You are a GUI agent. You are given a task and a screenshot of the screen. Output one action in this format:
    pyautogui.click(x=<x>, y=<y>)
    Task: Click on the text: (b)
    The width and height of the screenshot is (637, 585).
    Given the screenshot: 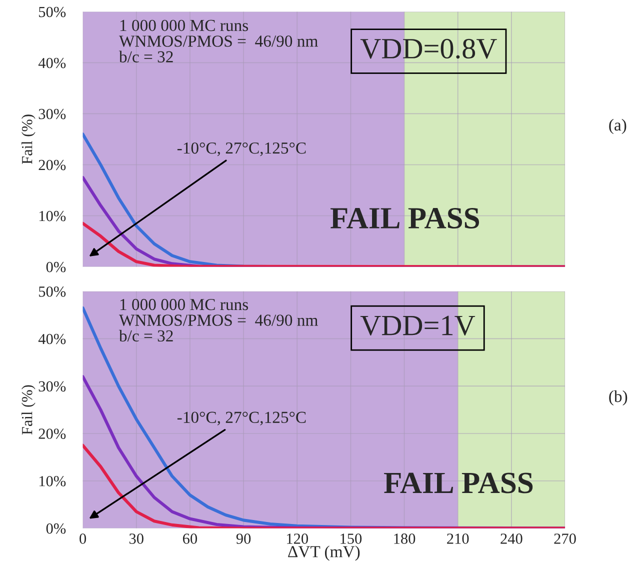 What is the action you would take?
    pyautogui.click(x=618, y=398)
    